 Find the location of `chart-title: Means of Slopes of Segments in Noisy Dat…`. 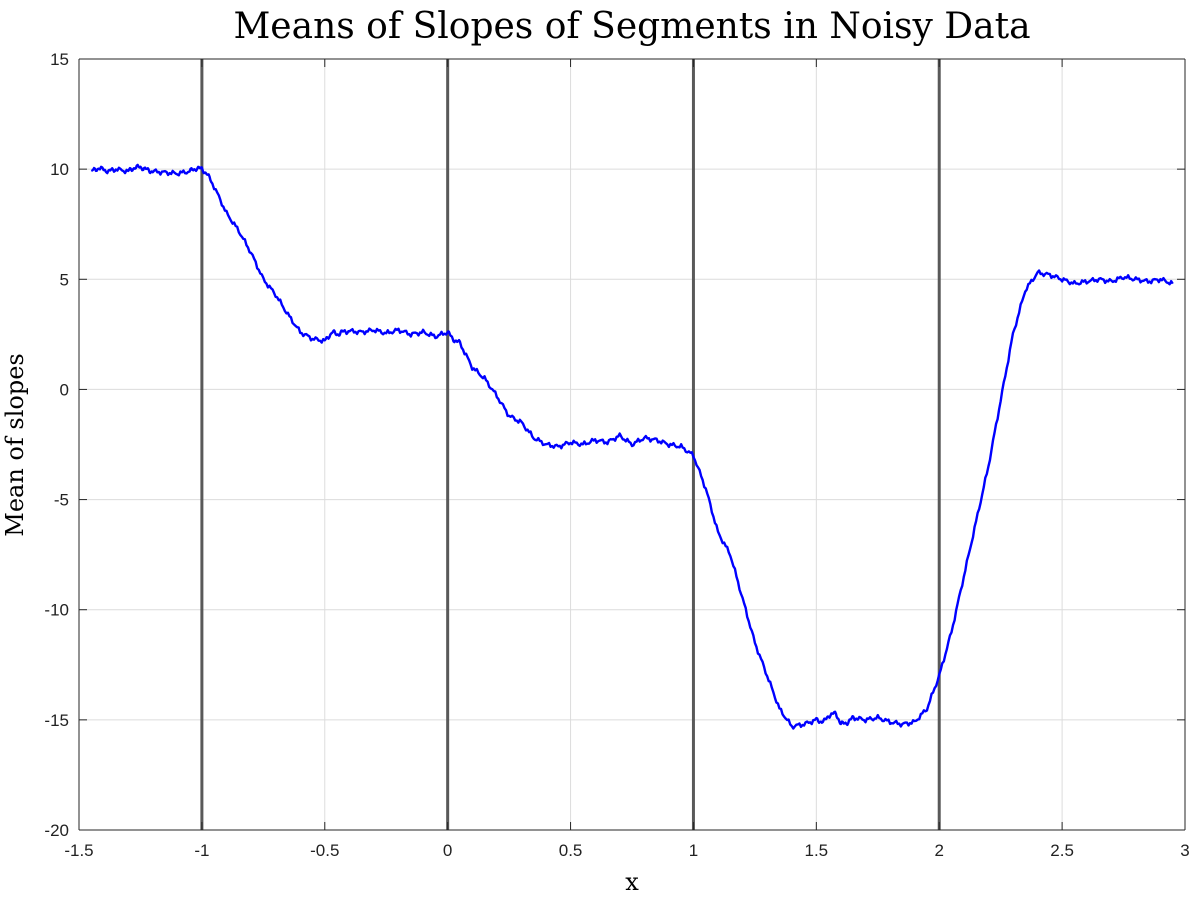

chart-title: Means of Slopes of Segments in Noisy Dat… is located at coordinates (631, 26).